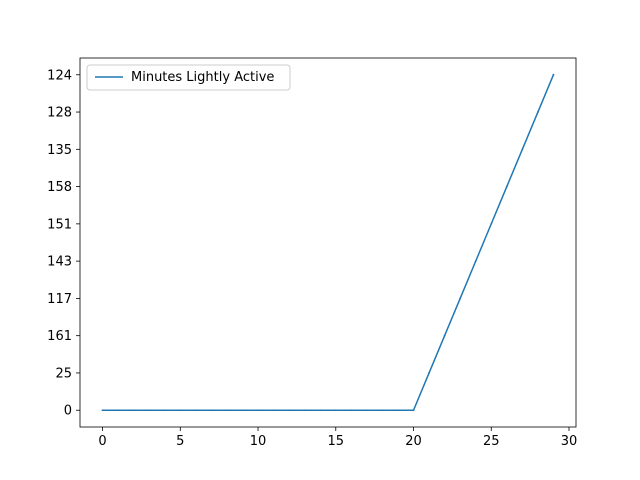  What do you see at coordinates (59, 75) in the screenshot?
I see `y-tick-label: 124` at bounding box center [59, 75].